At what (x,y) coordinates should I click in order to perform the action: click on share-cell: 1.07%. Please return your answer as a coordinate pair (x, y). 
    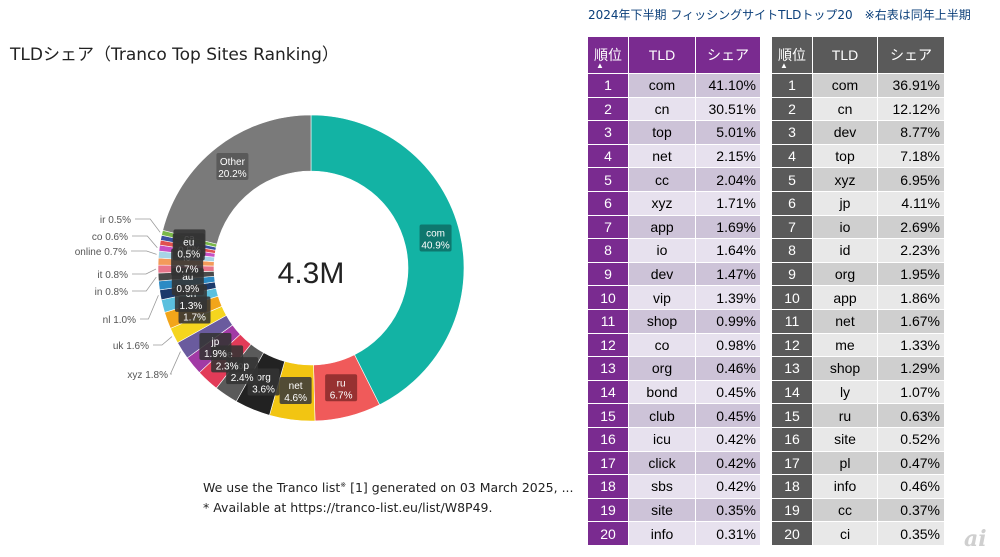
    Looking at the image, I should click on (911, 392).